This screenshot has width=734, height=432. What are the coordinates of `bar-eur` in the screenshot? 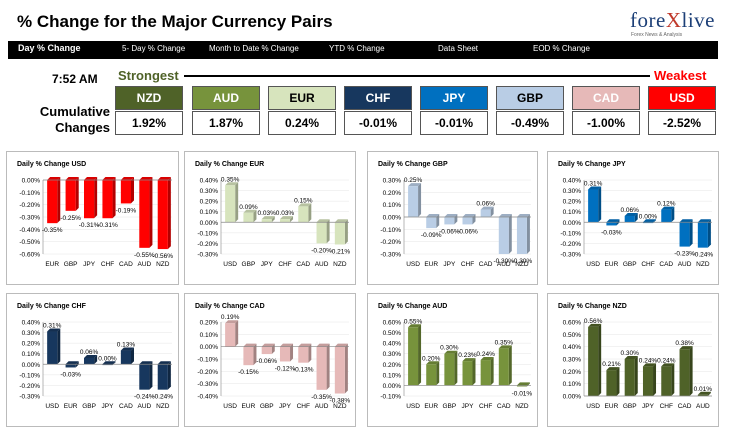 It's located at (250, 354).